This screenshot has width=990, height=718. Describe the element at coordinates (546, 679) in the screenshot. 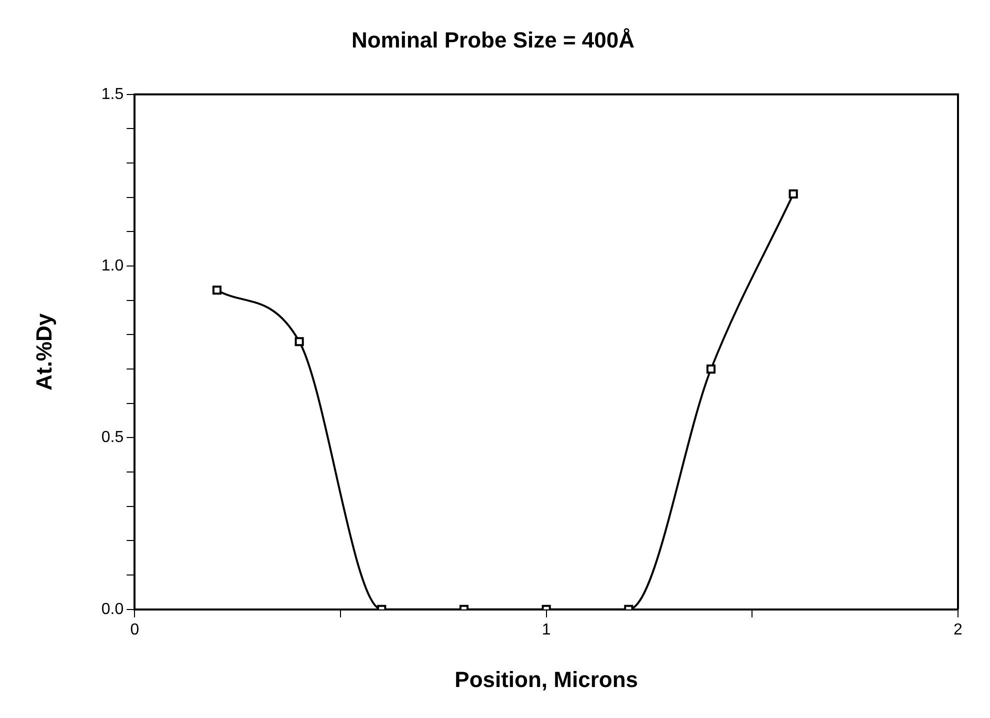

I see `x-axis-title: Position, Microns` at that location.